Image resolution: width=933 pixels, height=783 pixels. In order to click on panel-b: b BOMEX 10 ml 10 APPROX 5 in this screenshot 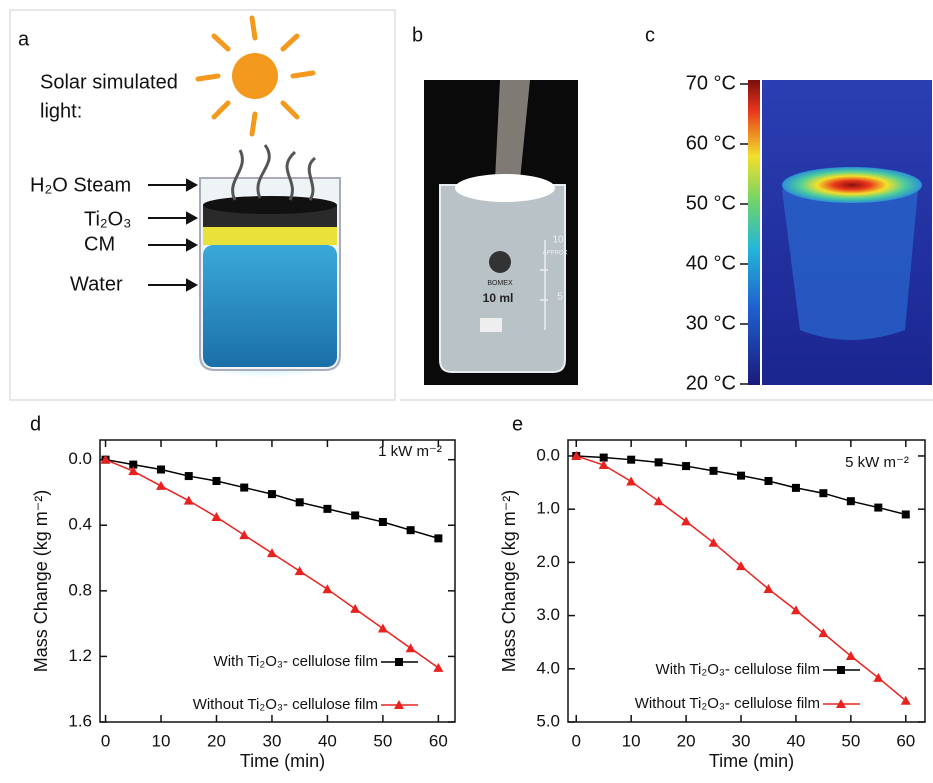, I will do `click(495, 204)`.